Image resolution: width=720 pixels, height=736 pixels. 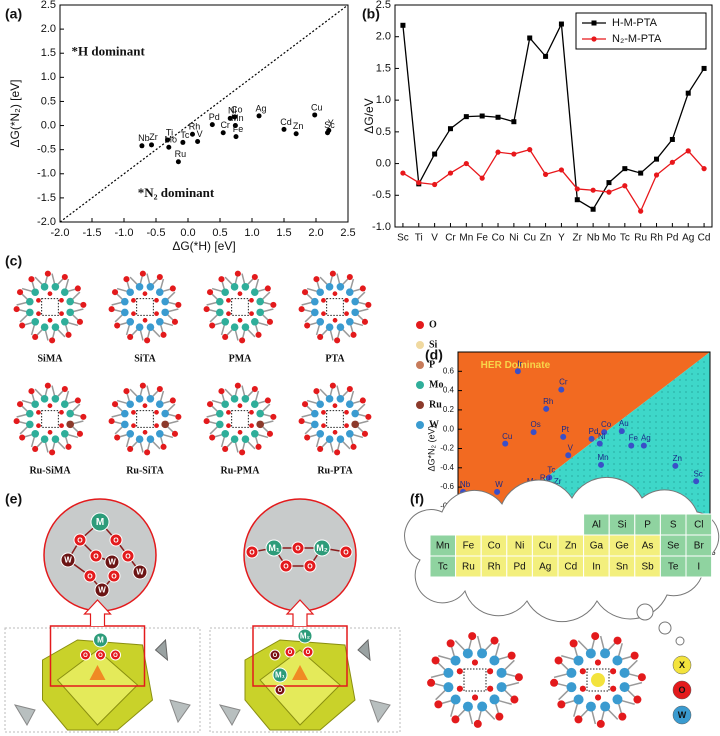 What do you see at coordinates (13, 499) in the screenshot?
I see `panel-label: (e)` at bounding box center [13, 499].